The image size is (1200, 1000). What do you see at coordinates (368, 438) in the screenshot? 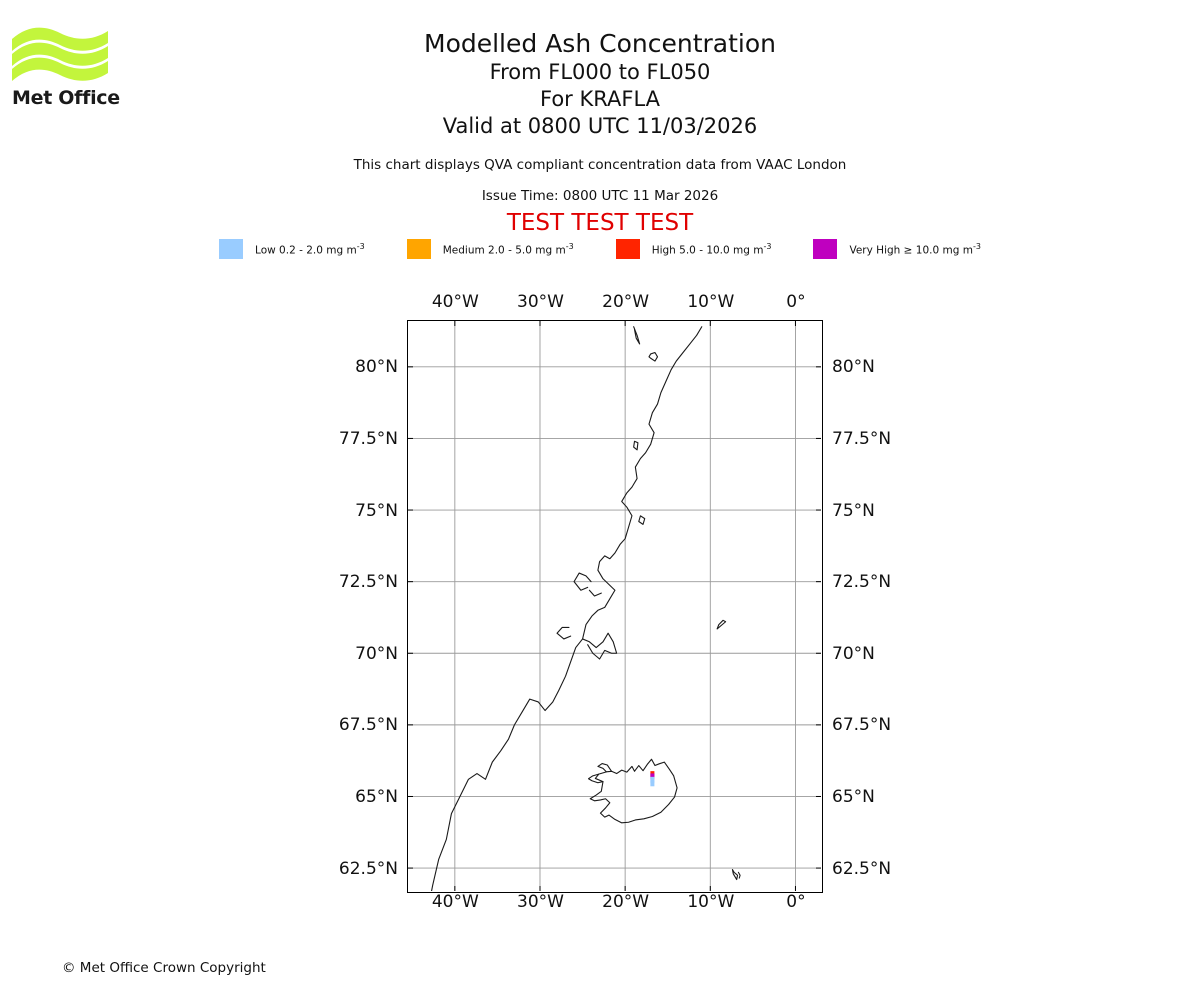
I see `lat-tick-label-left: 77.5°N` at bounding box center [368, 438].